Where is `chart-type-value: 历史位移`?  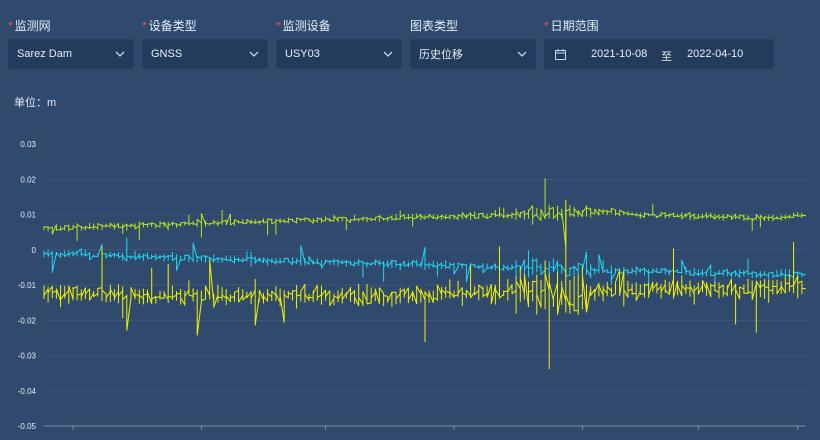
chart-type-value: 历史位移 is located at coordinates (441, 55).